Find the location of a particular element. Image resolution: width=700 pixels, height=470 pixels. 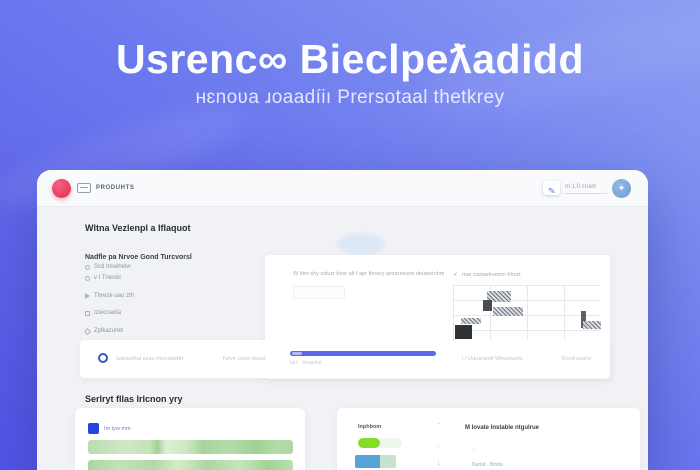

sidebar-item-label: Zplkazunkt is located at coordinates (109, 331).